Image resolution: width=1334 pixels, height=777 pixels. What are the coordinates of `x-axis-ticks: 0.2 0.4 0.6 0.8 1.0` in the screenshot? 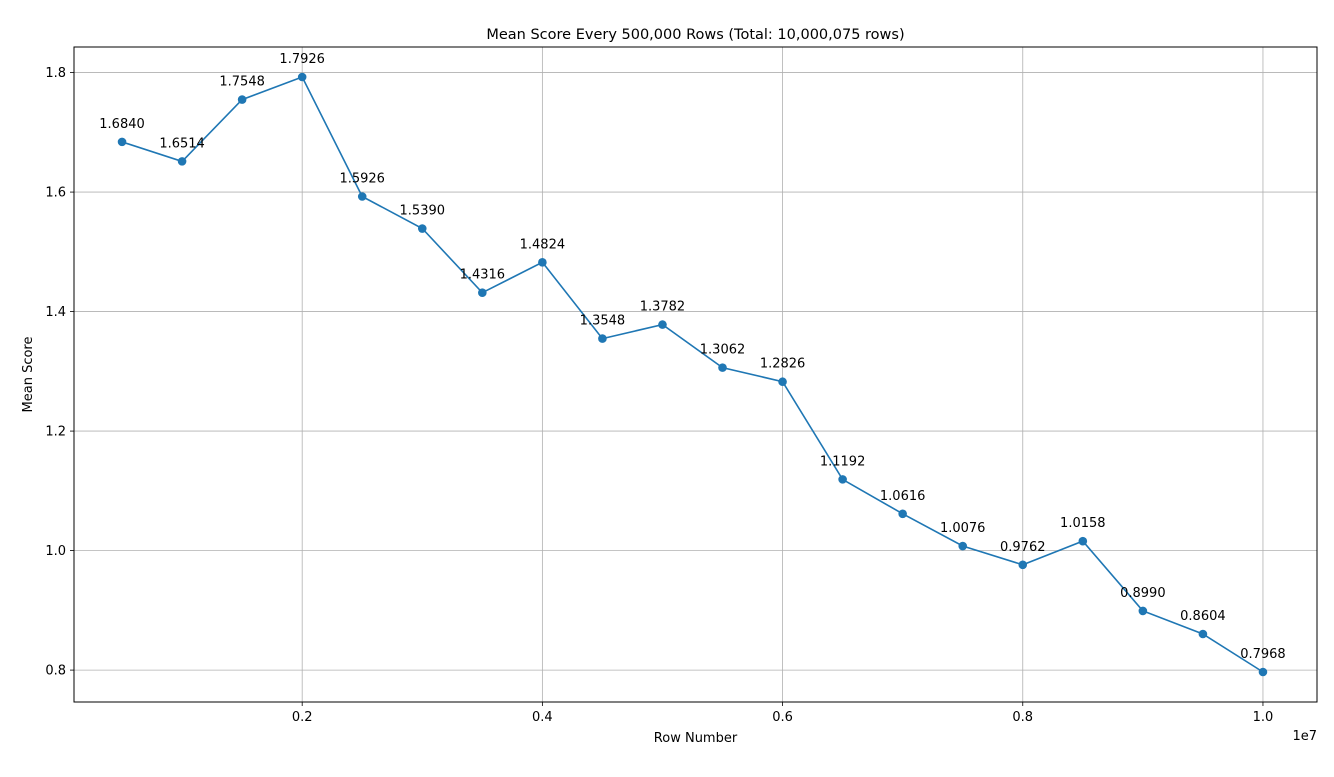 It's located at (782, 713).